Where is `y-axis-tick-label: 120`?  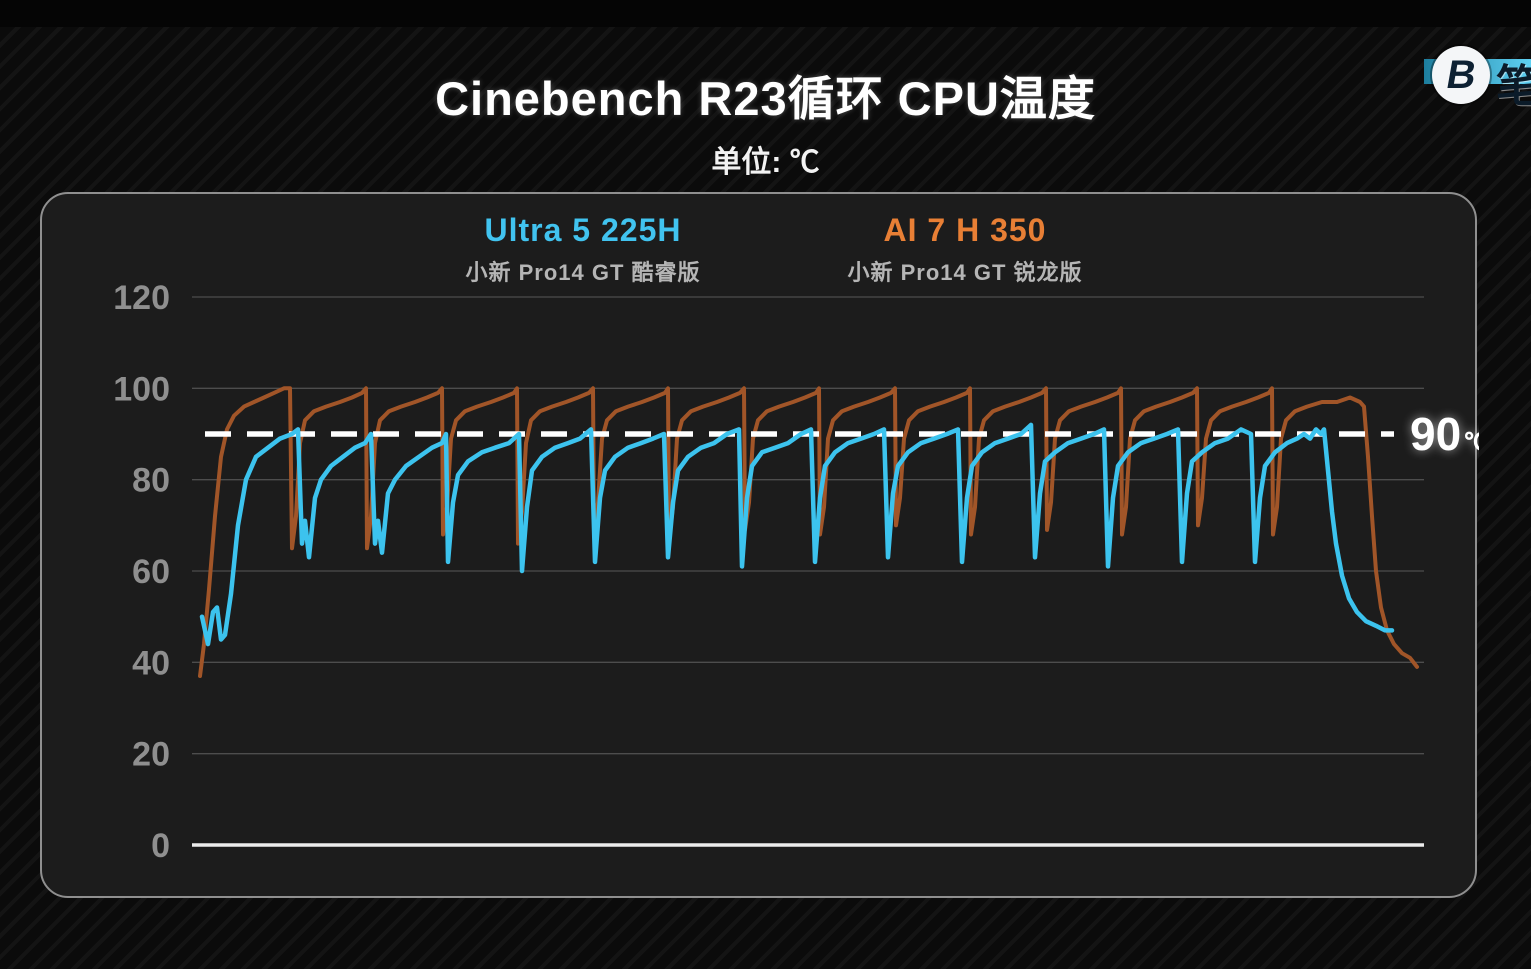 y-axis-tick-label: 120 is located at coordinates (141, 298).